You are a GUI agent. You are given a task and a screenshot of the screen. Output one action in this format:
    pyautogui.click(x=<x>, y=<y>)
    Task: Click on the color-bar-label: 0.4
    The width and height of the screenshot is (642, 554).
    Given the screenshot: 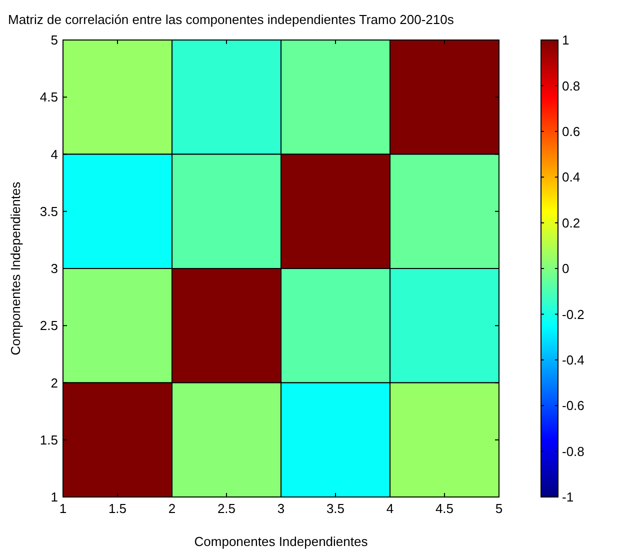 What is the action you would take?
    pyautogui.click(x=571, y=177)
    